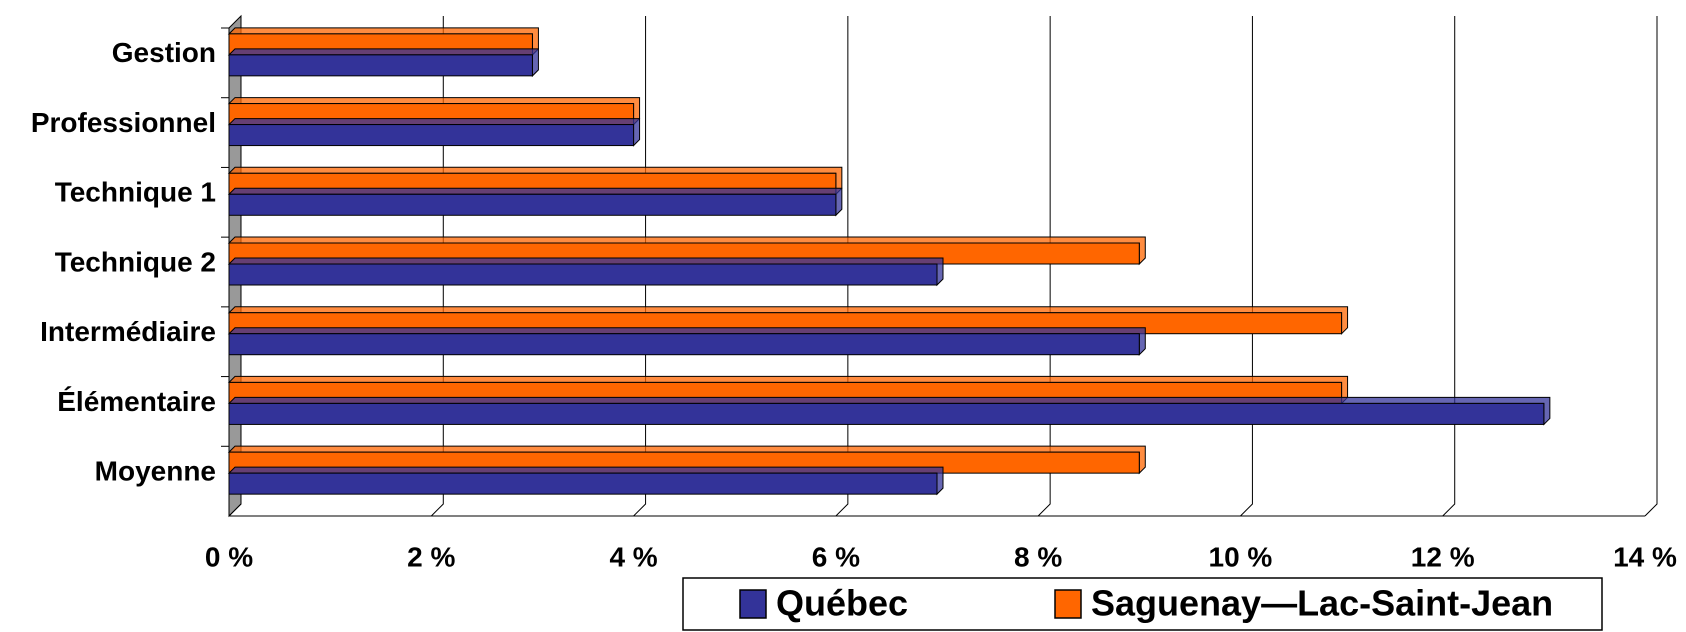 The height and width of the screenshot is (632, 1686). Describe the element at coordinates (155, 471) in the screenshot. I see `y-tick-label: Moyenne` at that location.